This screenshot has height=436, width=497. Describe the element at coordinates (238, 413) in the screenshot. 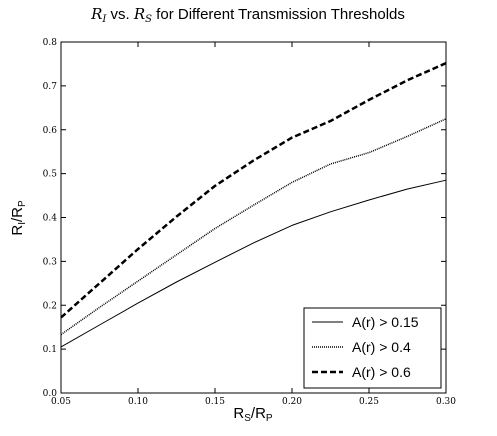

I see `xlabel-main: R` at that location.